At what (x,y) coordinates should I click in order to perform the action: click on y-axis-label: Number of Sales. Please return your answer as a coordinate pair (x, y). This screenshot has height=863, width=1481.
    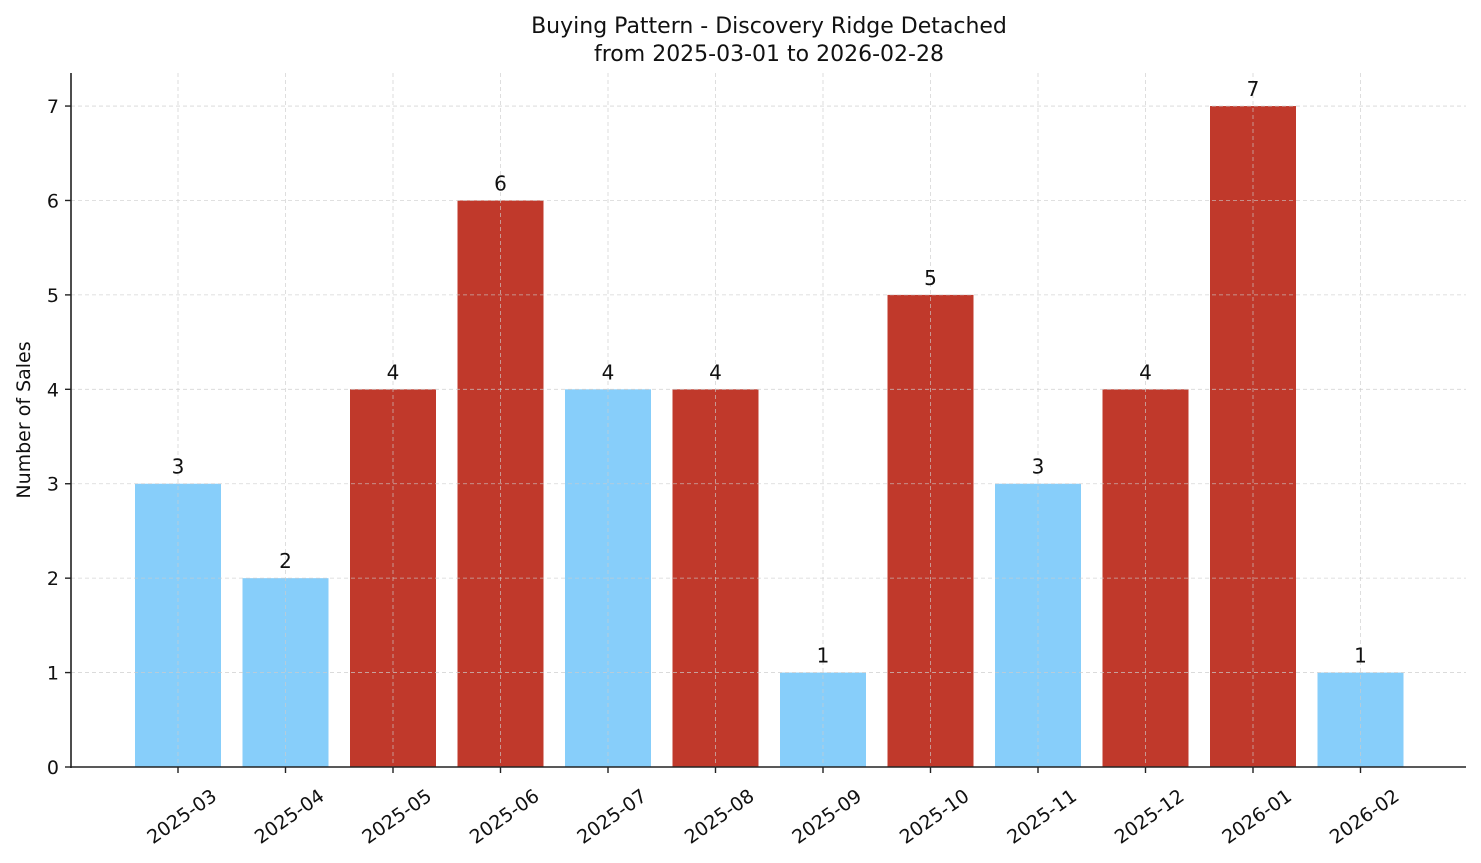
    Looking at the image, I should click on (24, 419).